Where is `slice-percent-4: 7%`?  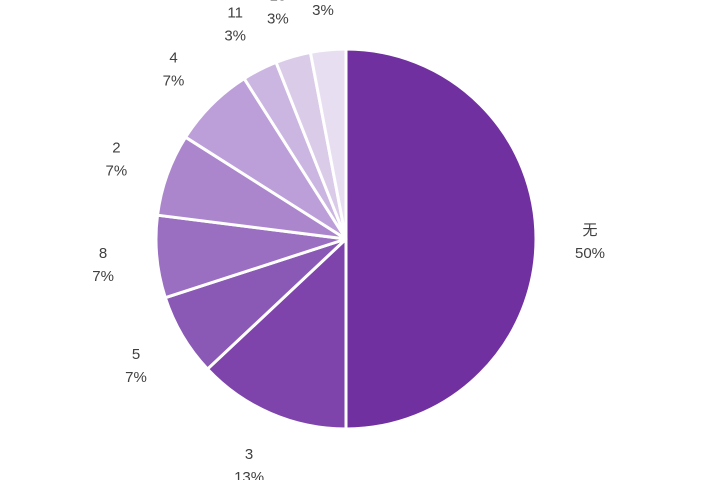
slice-percent-4: 7% is located at coordinates (117, 170).